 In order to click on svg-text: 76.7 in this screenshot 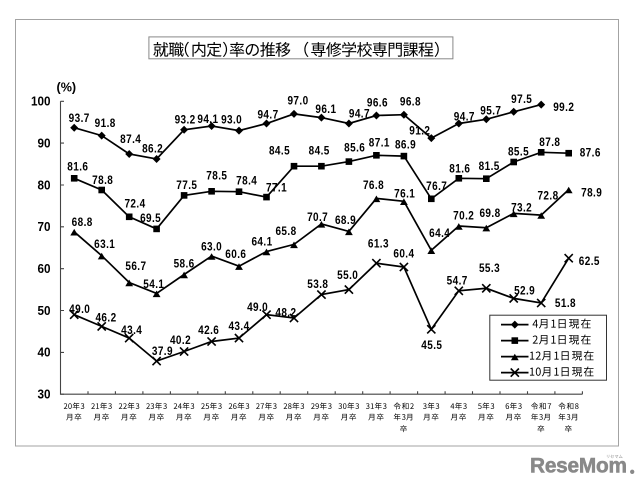, I will do `click(436, 186)`.